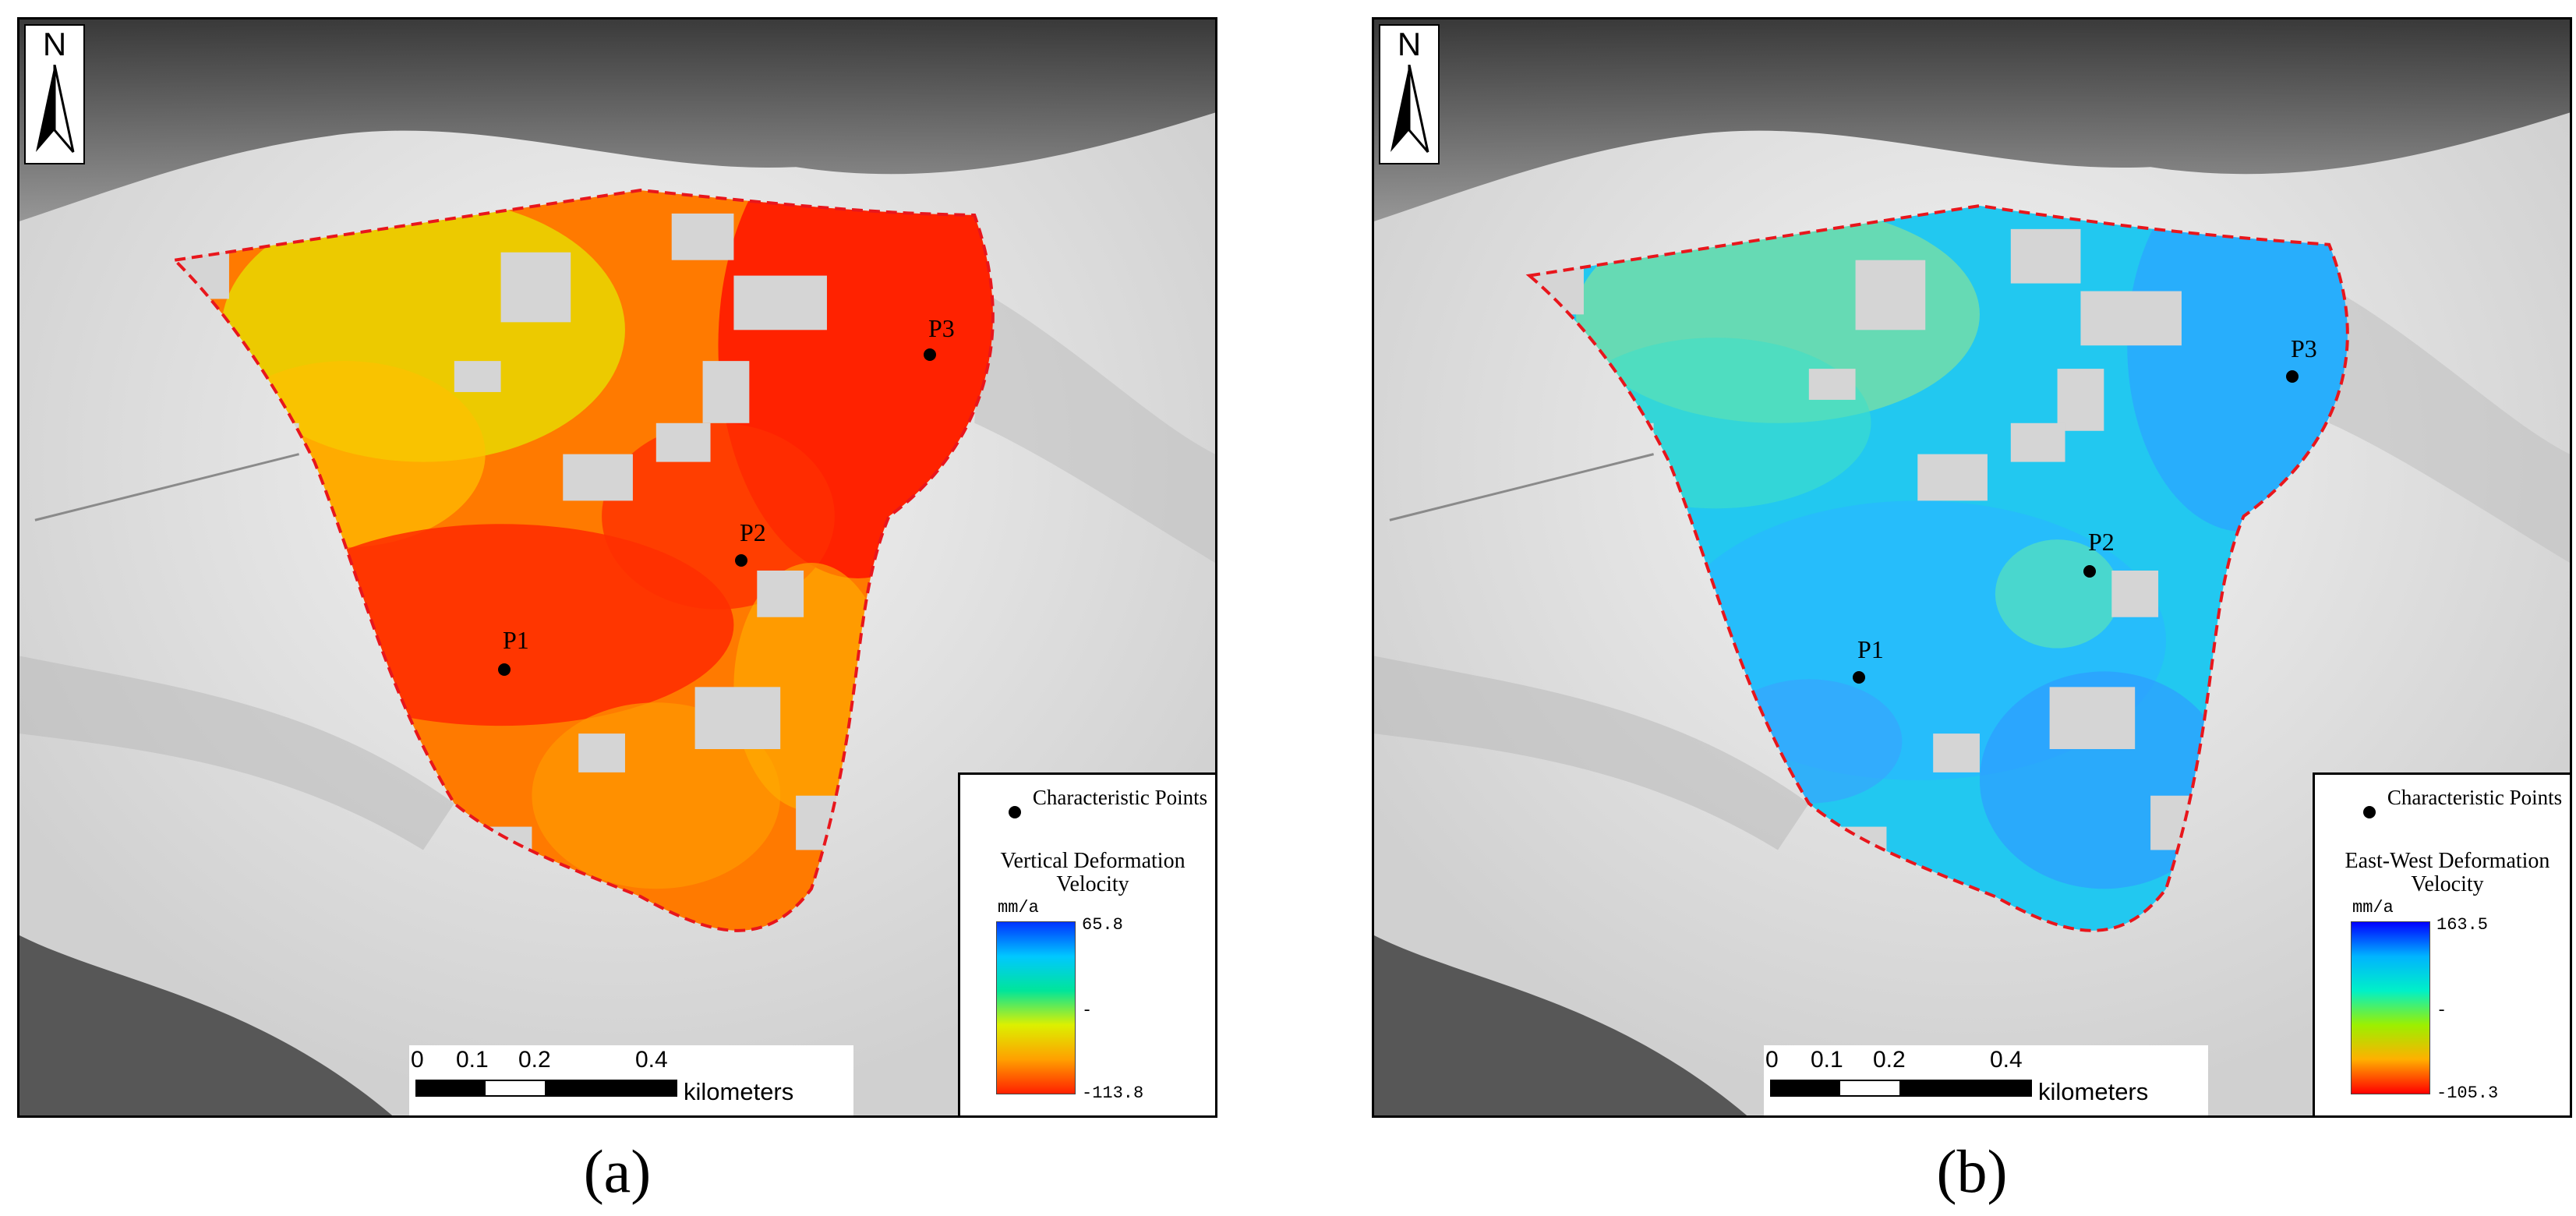 The height and width of the screenshot is (1216, 2576). I want to click on legend-title: East-West Deformation Velocity, so click(2447, 872).